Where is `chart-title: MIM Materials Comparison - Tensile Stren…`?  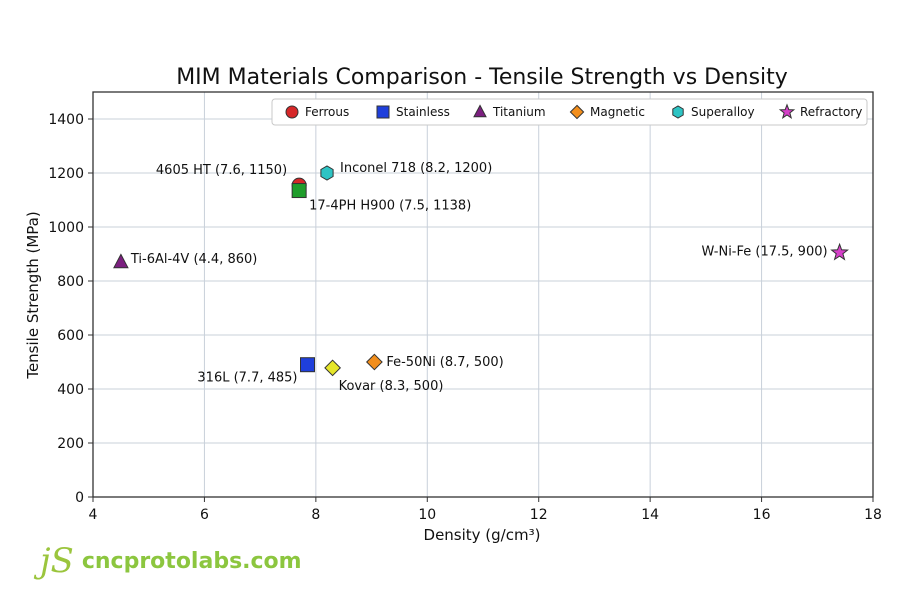
chart-title: MIM Materials Comparison - Tensile Stren… is located at coordinates (482, 77).